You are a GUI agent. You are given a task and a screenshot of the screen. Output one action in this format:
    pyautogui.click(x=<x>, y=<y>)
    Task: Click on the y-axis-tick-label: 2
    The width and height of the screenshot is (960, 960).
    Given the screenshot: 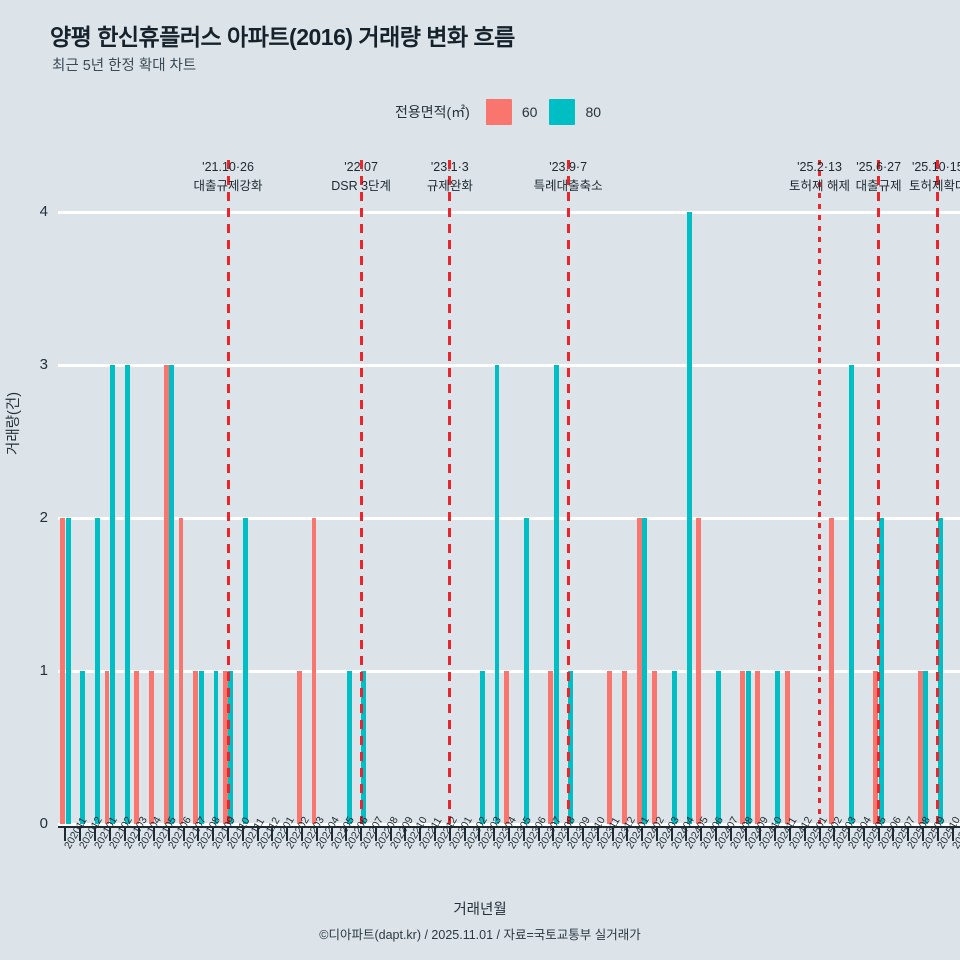 What is the action you would take?
    pyautogui.click(x=43, y=517)
    